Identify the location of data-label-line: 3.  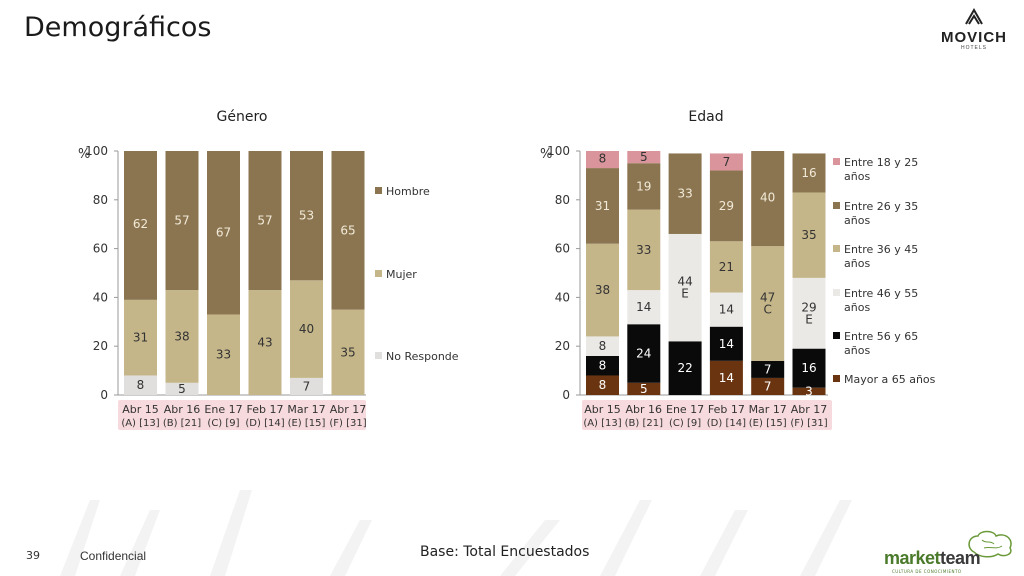
(809, 391).